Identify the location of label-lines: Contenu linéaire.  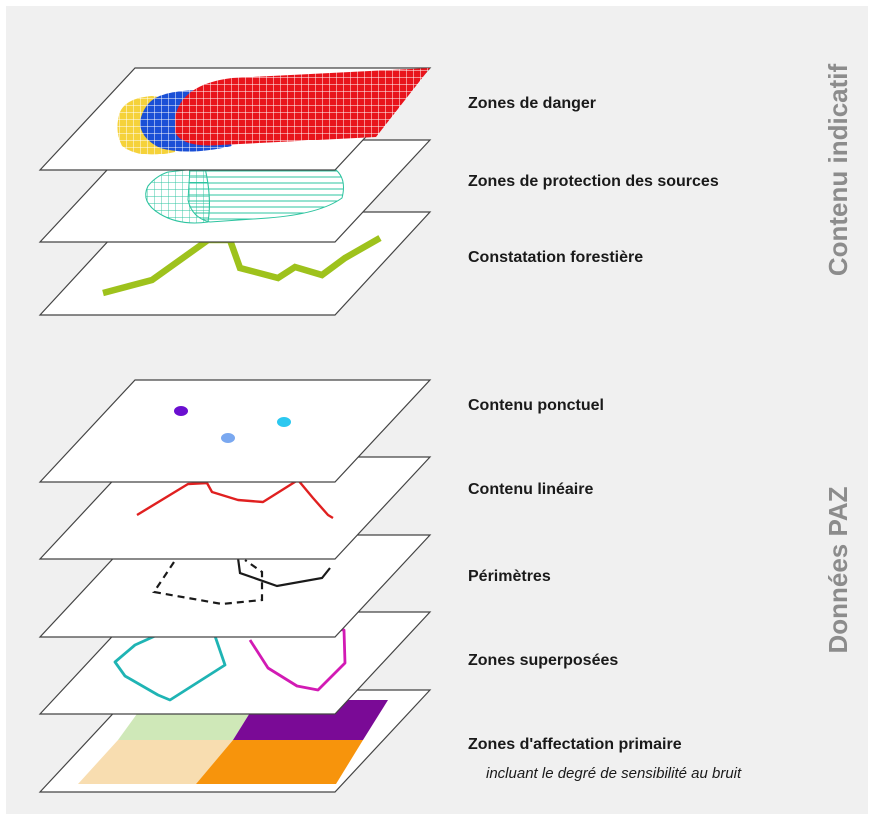
(530, 489).